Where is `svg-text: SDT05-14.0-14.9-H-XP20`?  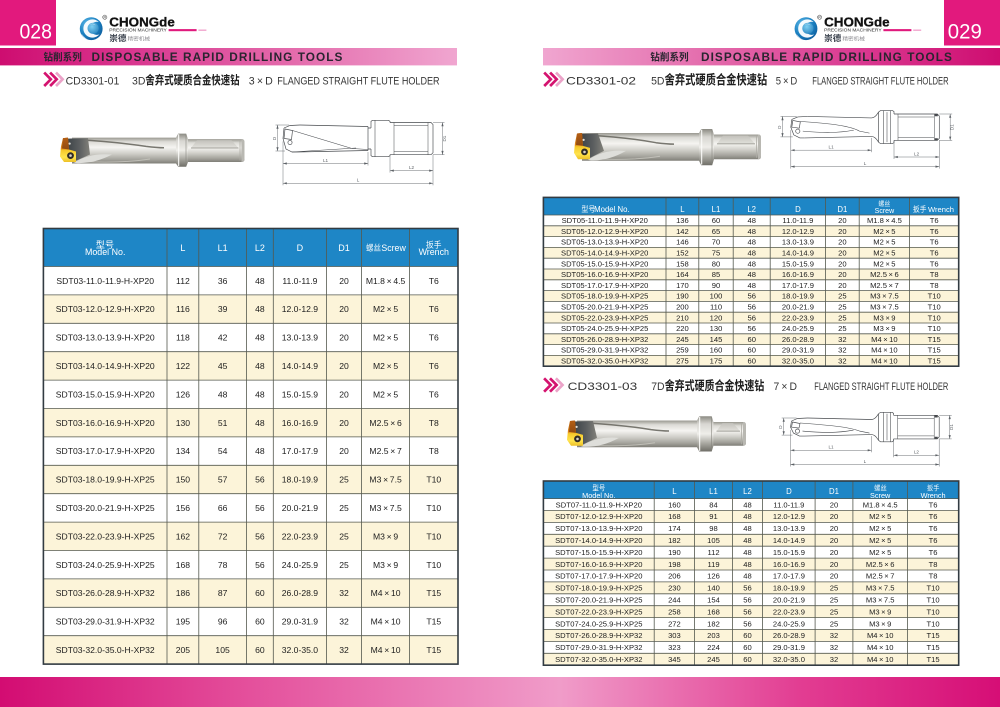 svg-text: SDT05-14.0-14.9-H-XP20 is located at coordinates (604, 253).